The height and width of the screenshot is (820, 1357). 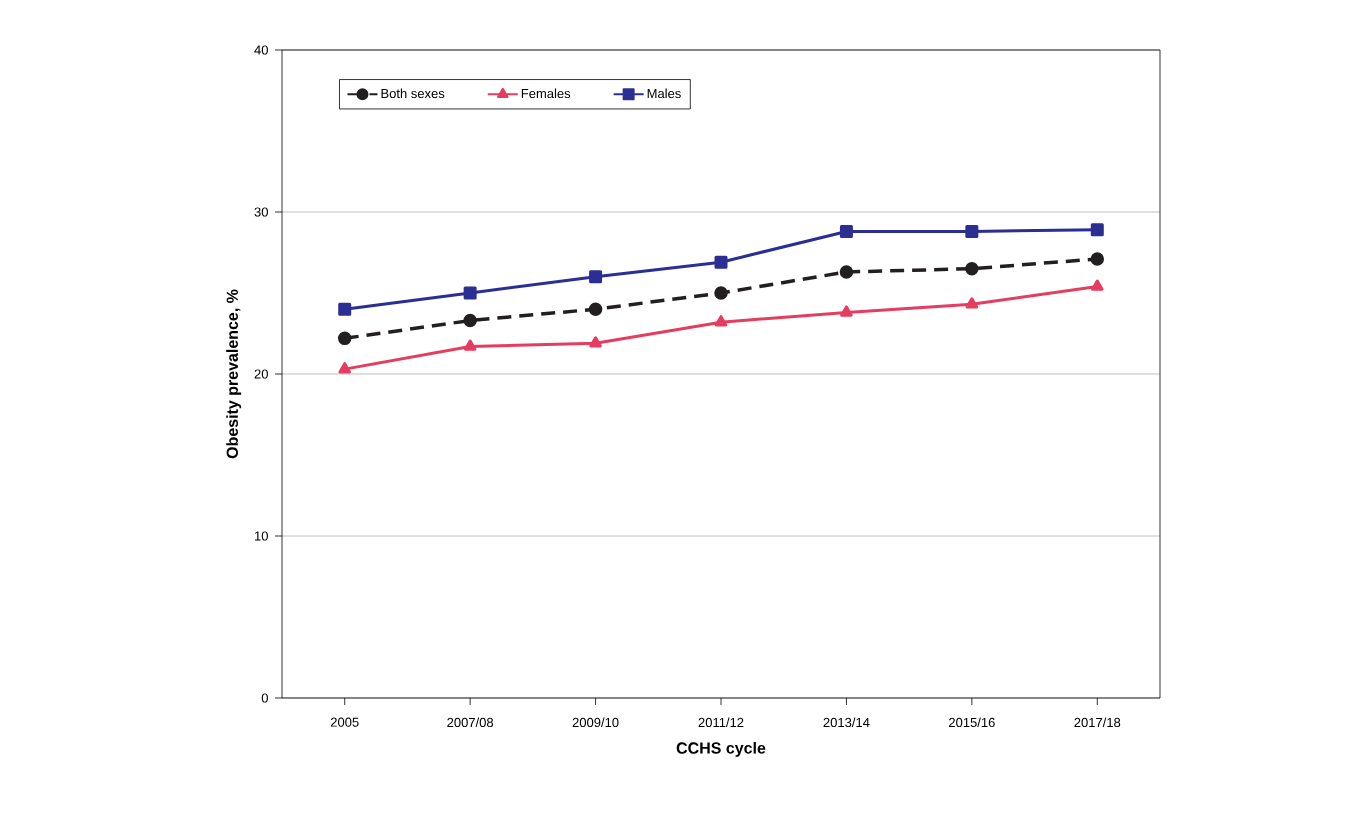 What do you see at coordinates (721, 722) in the screenshot?
I see `x-tick-label: 2011/12` at bounding box center [721, 722].